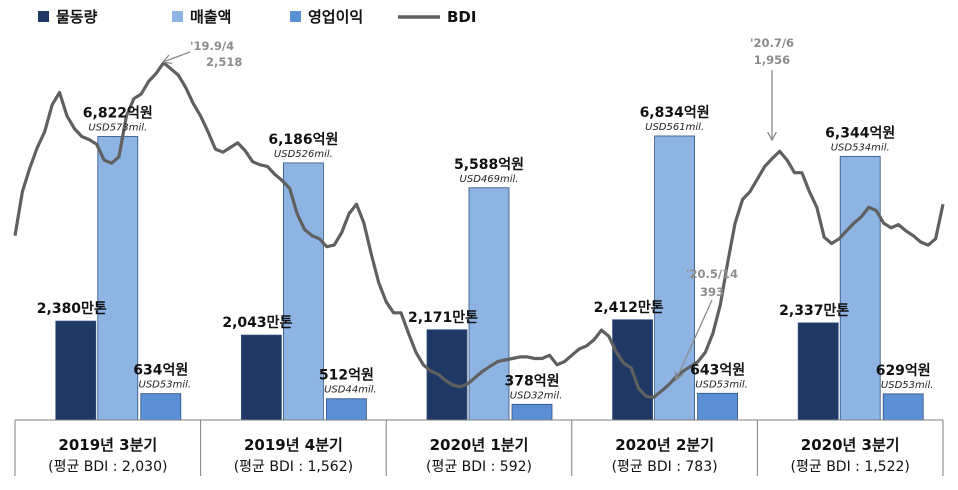 The width and height of the screenshot is (958, 490). I want to click on value-label-1-5: 2,337만톤, so click(814, 311).